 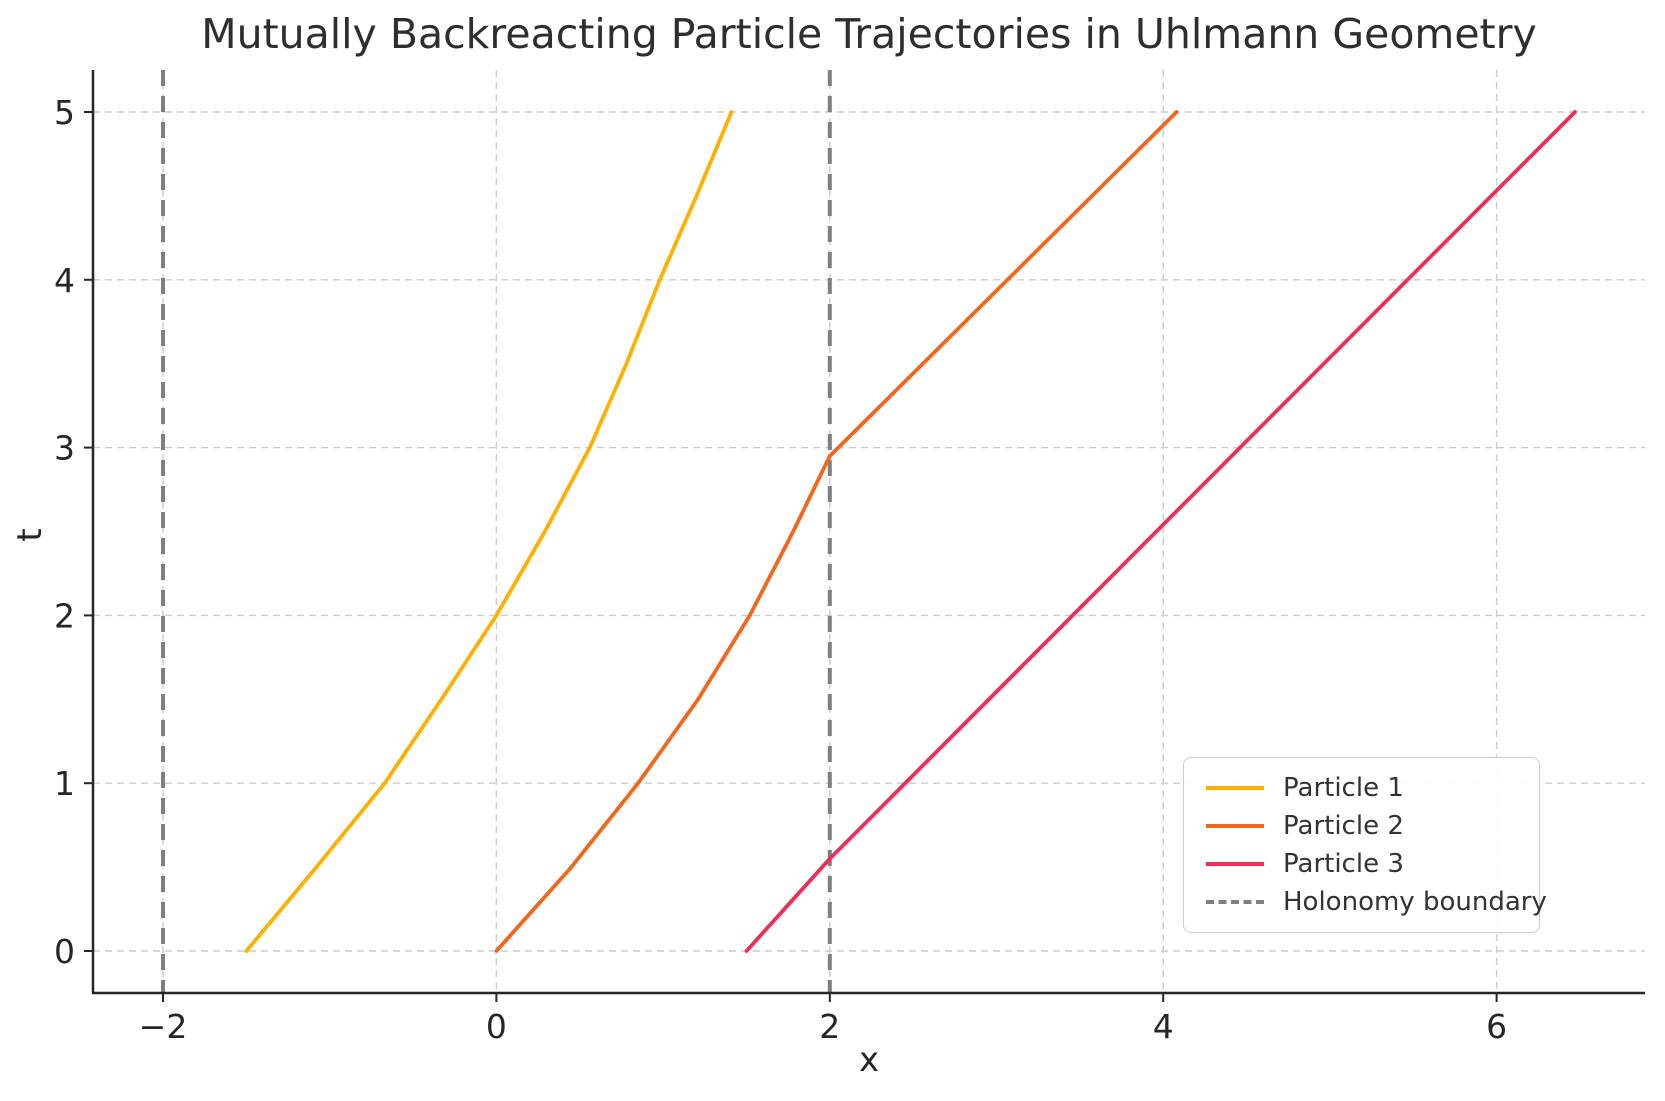 I want to click on y-tick-label: 2, so click(x=64, y=615).